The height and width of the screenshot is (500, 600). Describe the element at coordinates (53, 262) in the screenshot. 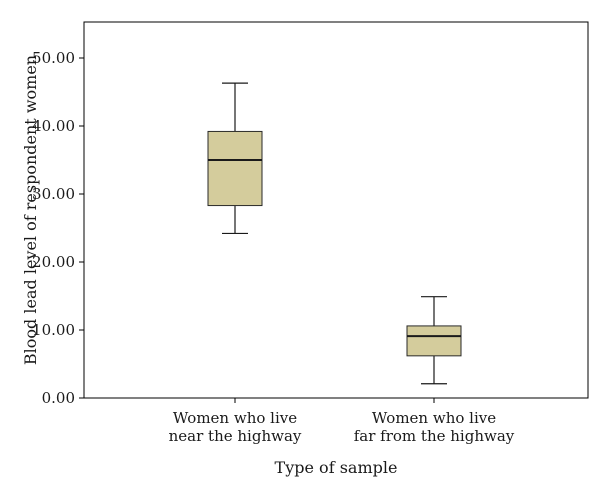

I see `y-tick-label: 20.00` at that location.